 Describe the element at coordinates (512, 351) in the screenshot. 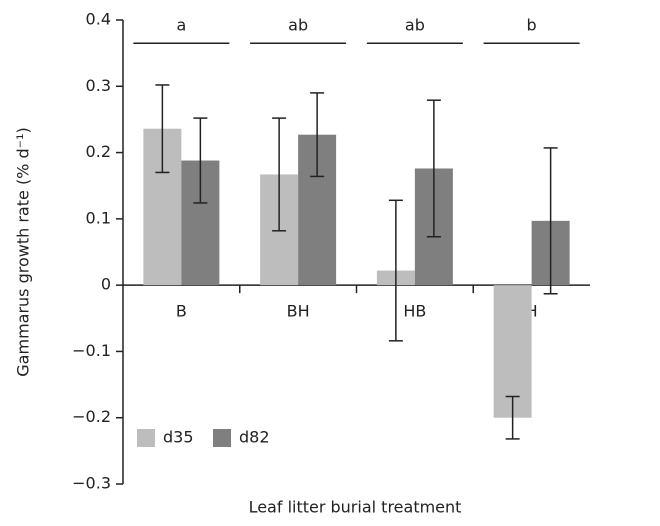

I see `bar` at that location.